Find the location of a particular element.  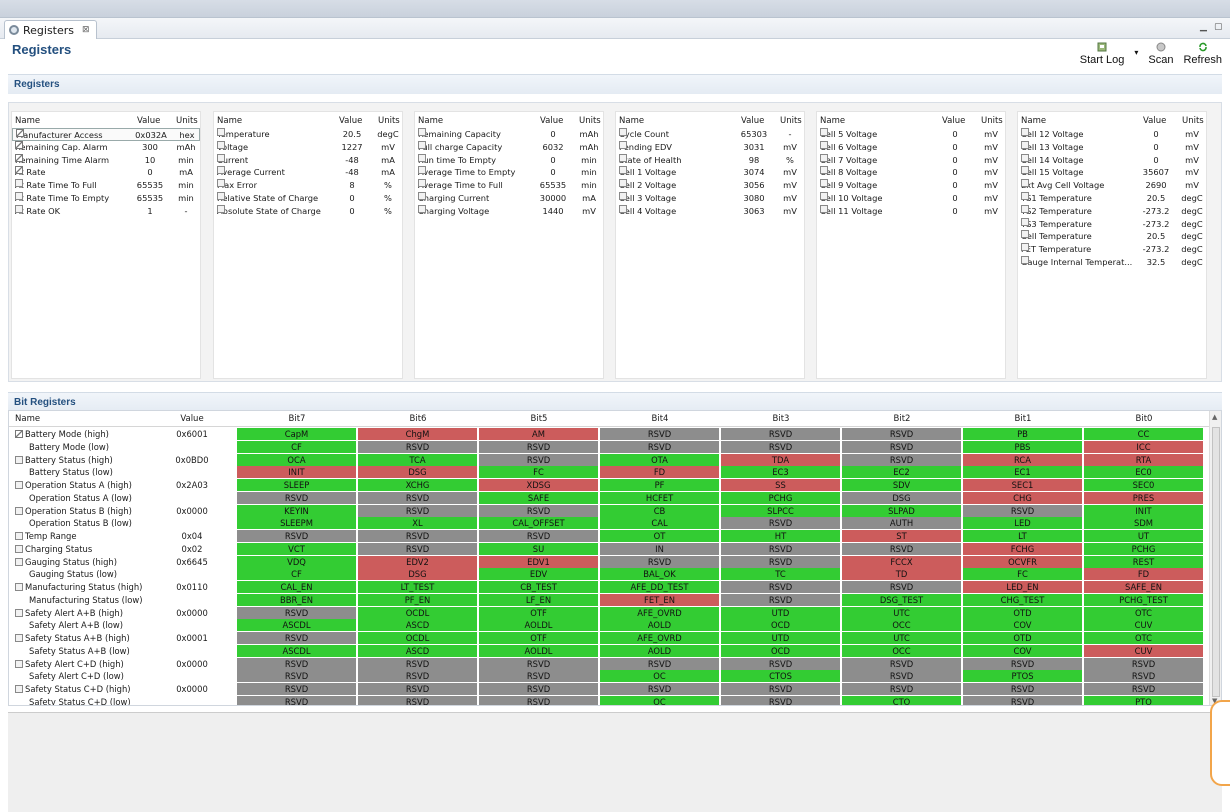

bit-cell: TDA is located at coordinates (781, 459).